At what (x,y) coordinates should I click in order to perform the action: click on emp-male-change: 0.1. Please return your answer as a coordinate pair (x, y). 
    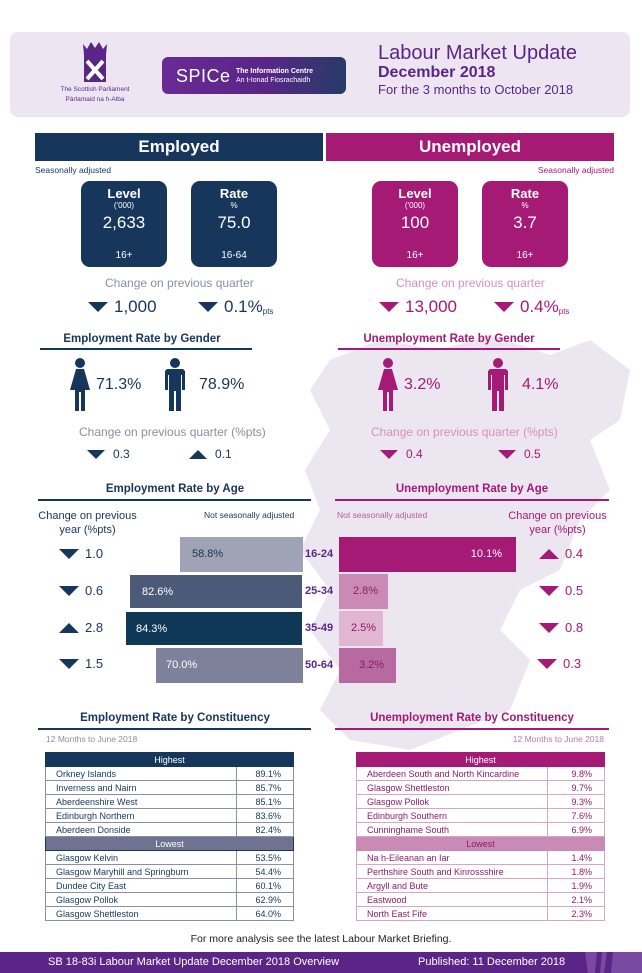
    Looking at the image, I should click on (210, 454).